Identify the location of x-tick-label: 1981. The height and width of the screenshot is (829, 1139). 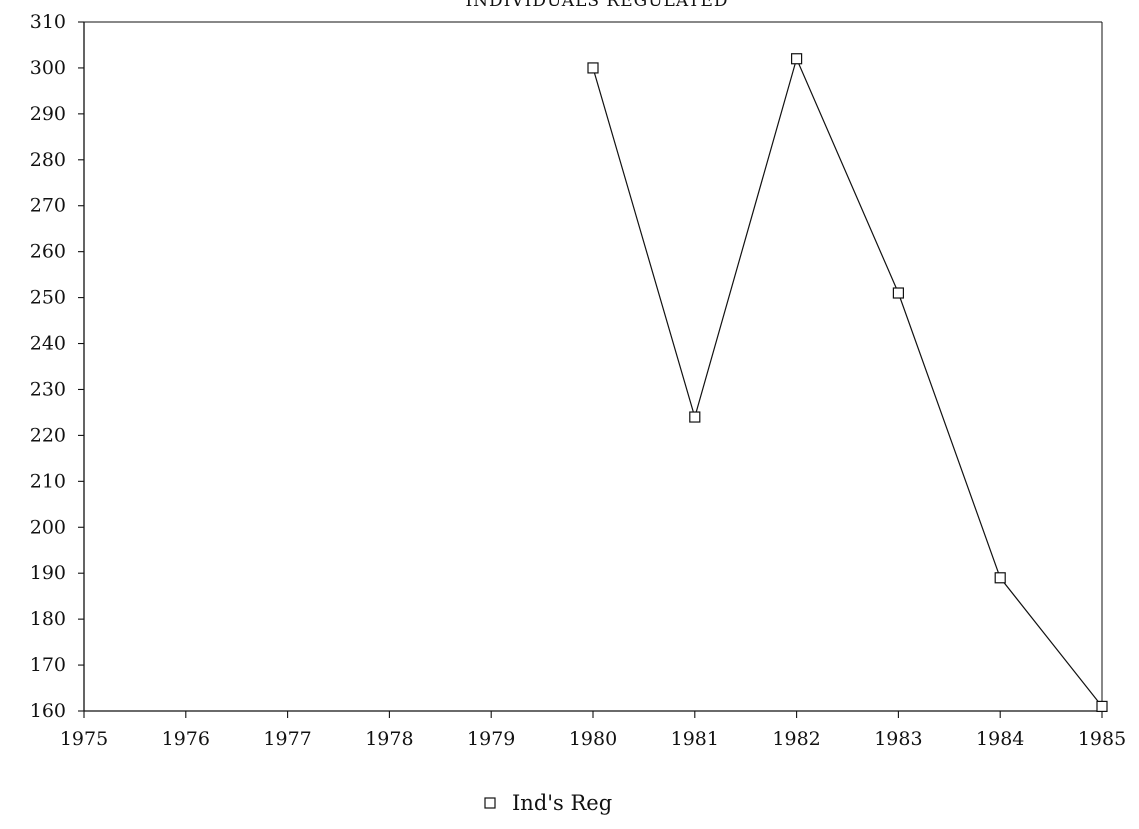
(695, 739).